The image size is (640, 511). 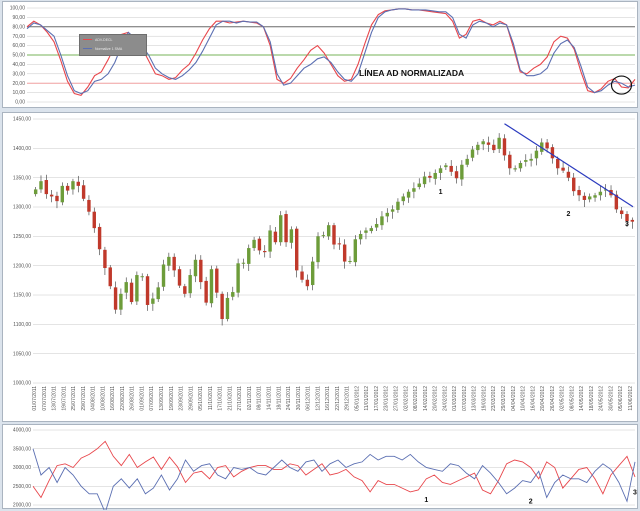 I want to click on x-tick-label: 17/10/2011, so click(x=221, y=398).